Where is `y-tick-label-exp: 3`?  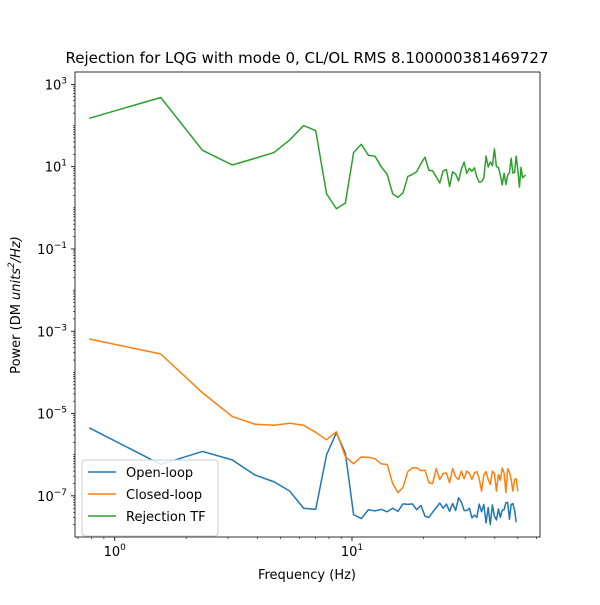
y-tick-label-exp: 3 is located at coordinates (64, 81).